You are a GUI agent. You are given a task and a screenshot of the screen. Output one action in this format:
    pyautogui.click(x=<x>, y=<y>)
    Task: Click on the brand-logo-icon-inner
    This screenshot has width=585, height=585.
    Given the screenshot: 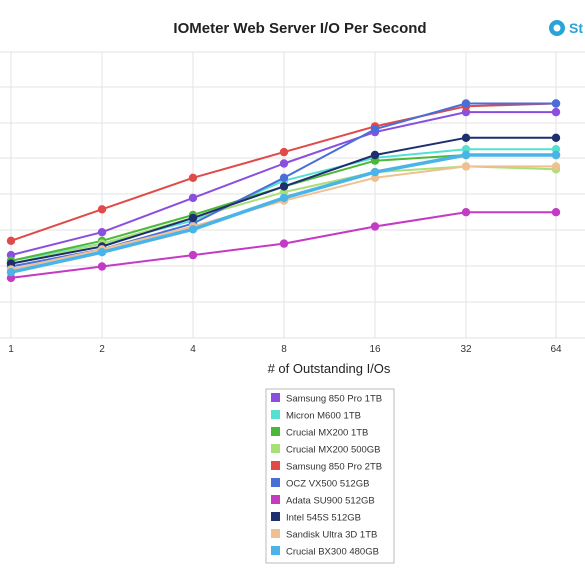 What is the action you would take?
    pyautogui.click(x=557, y=28)
    